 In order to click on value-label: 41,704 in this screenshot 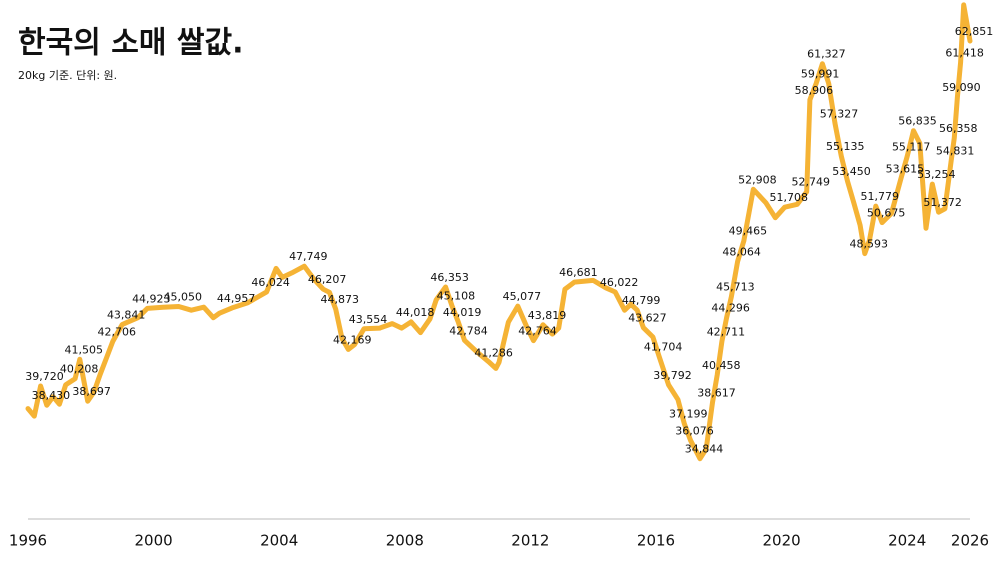, I will do `click(663, 346)`.